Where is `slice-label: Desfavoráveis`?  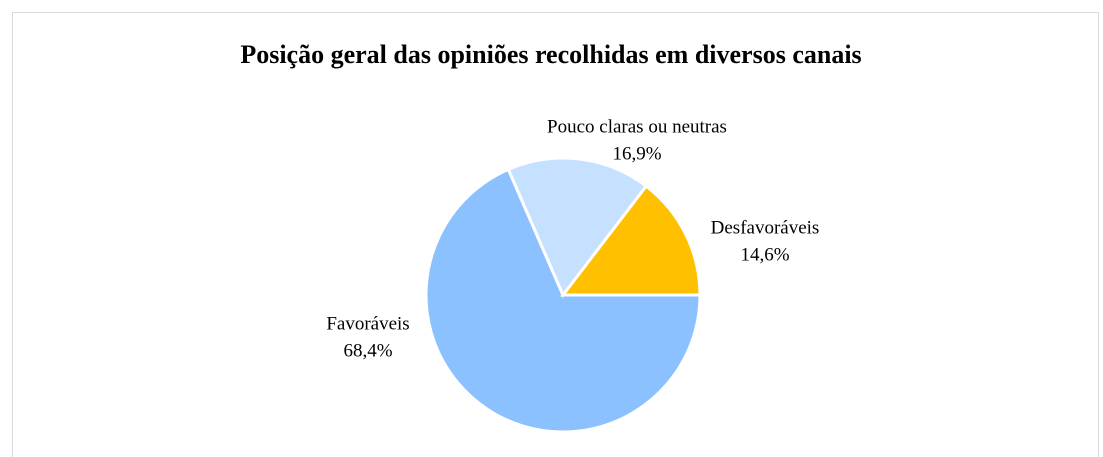
slice-label: Desfavoráveis is located at coordinates (765, 227).